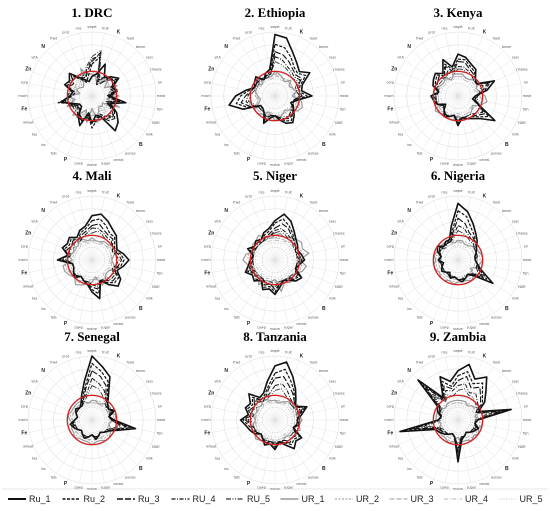 This screenshot has width=550, height=511. I want to click on spoke-label: vitA, so click(34, 58).